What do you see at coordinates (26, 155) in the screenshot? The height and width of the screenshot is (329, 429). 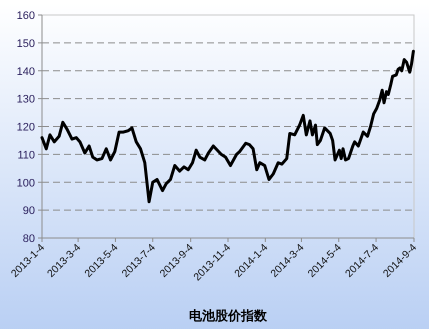 I see `y-tick-label: 110` at bounding box center [26, 155].